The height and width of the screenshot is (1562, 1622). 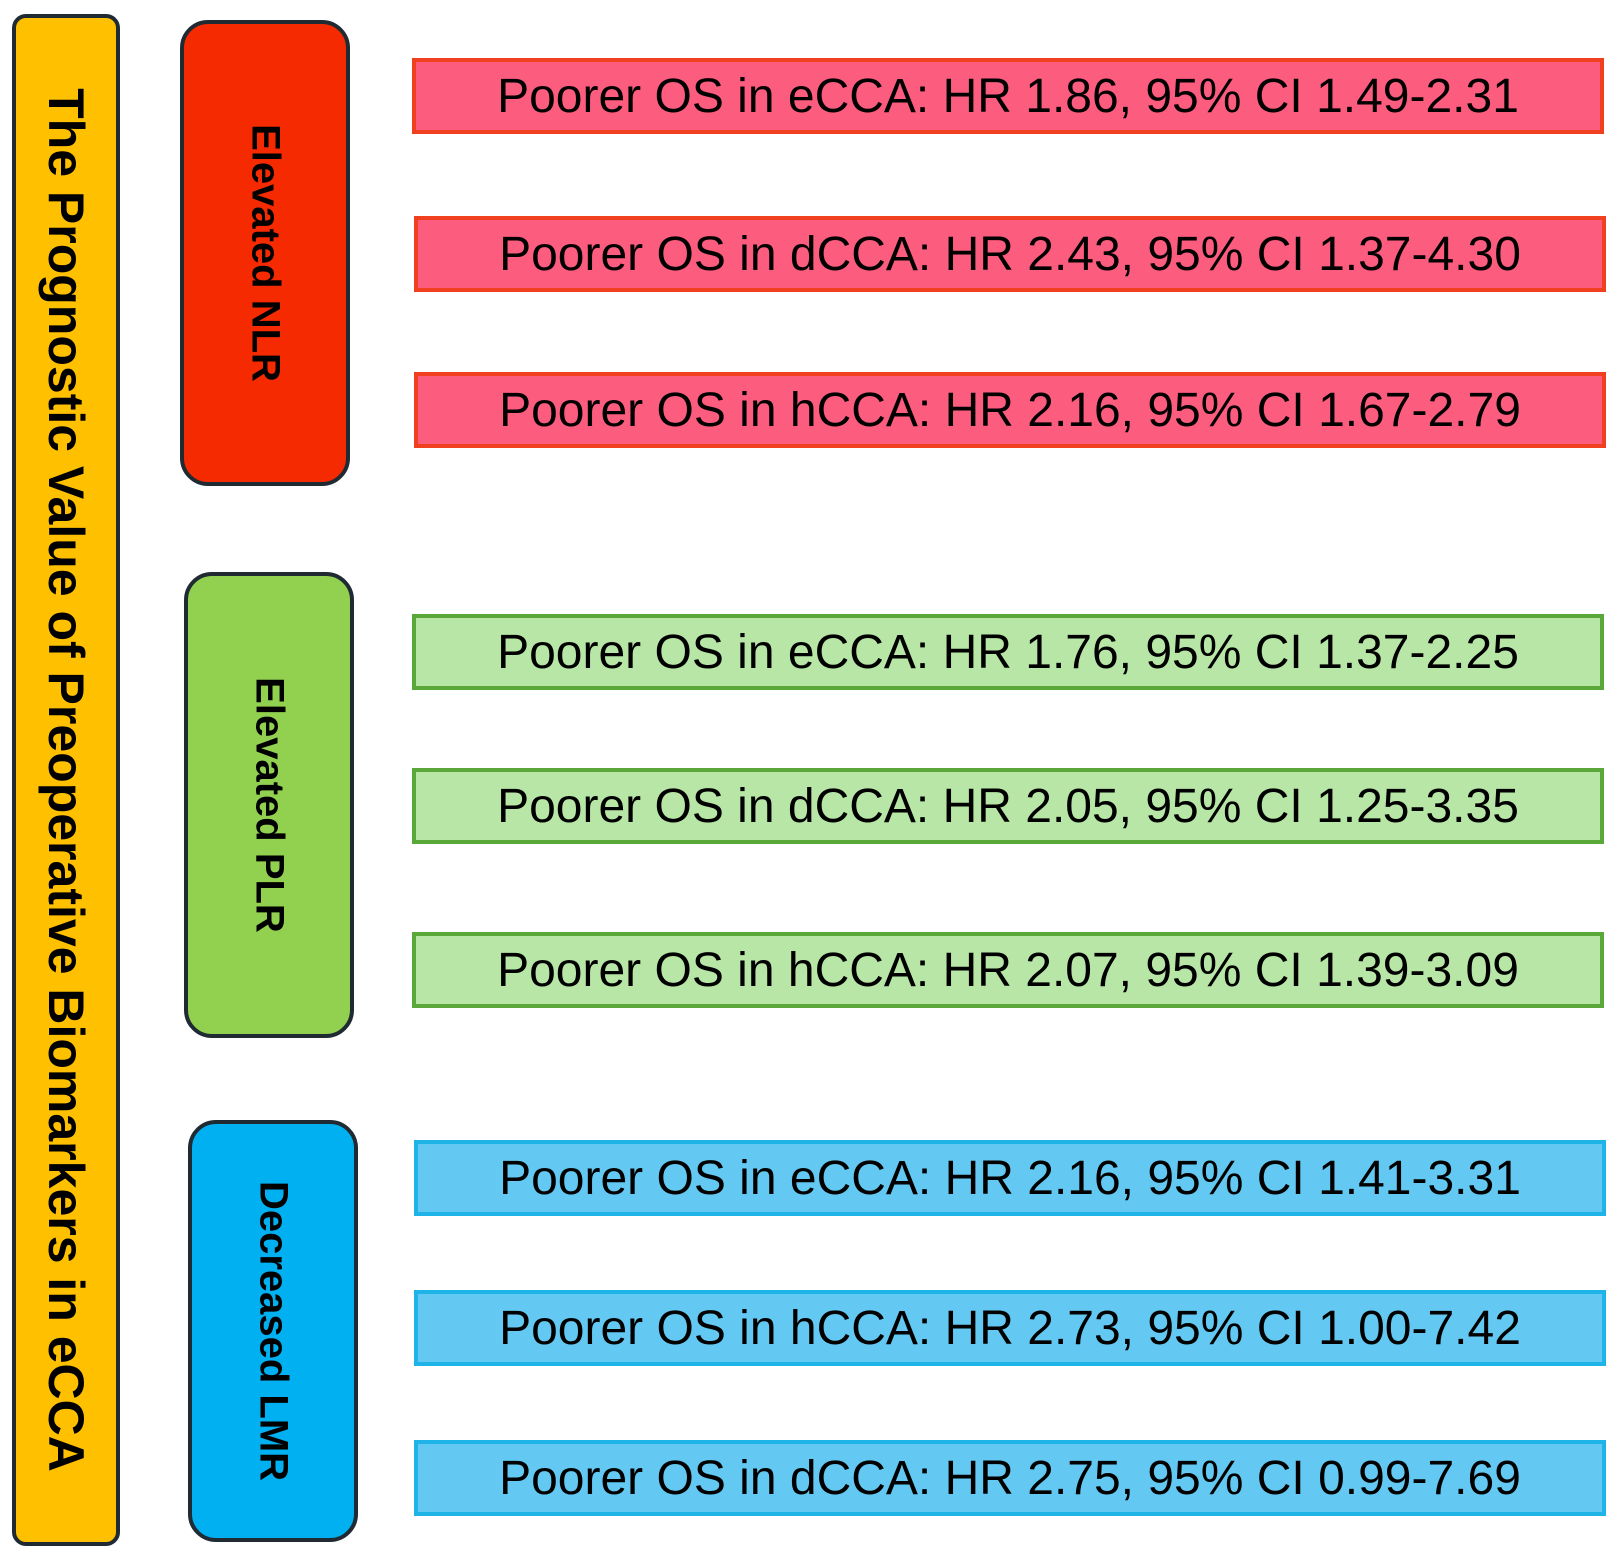 I want to click on group-label-plr: Elevated PLR, so click(x=269, y=805).